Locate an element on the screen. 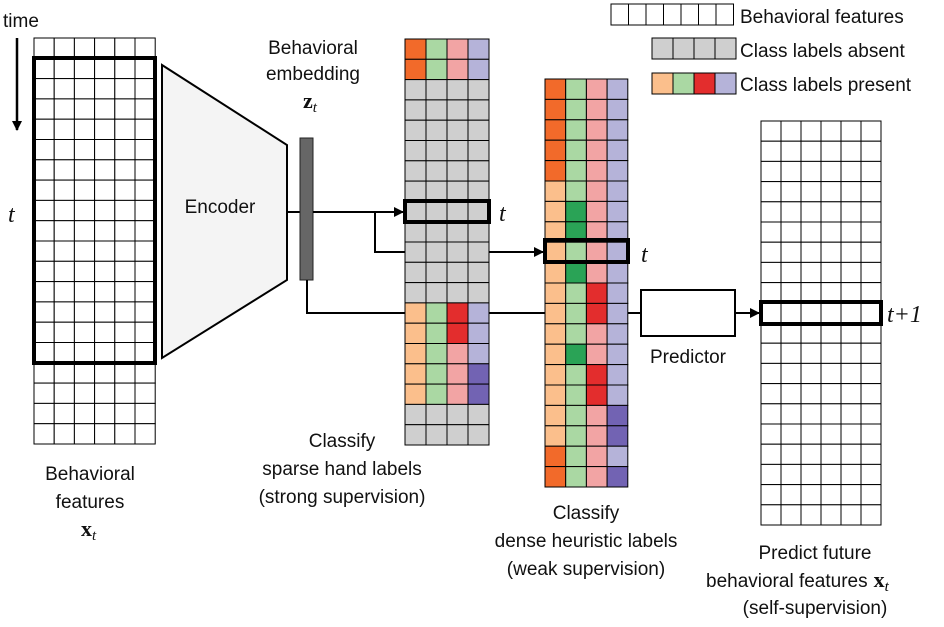  dense-row-highlight is located at coordinates (586, 251).